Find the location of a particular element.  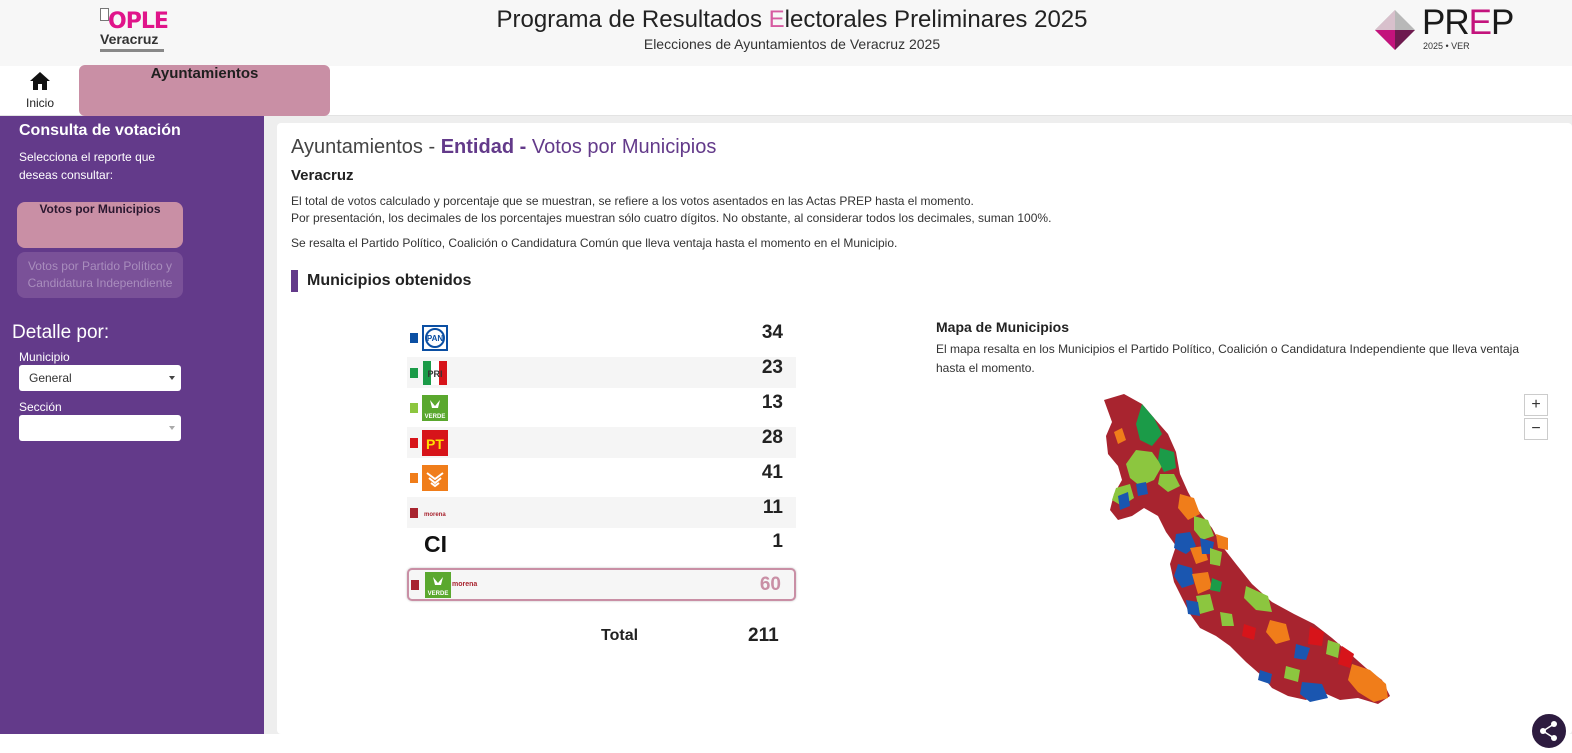

ople-veracruz-logo: OPLE Veracruz is located at coordinates (133, 31).